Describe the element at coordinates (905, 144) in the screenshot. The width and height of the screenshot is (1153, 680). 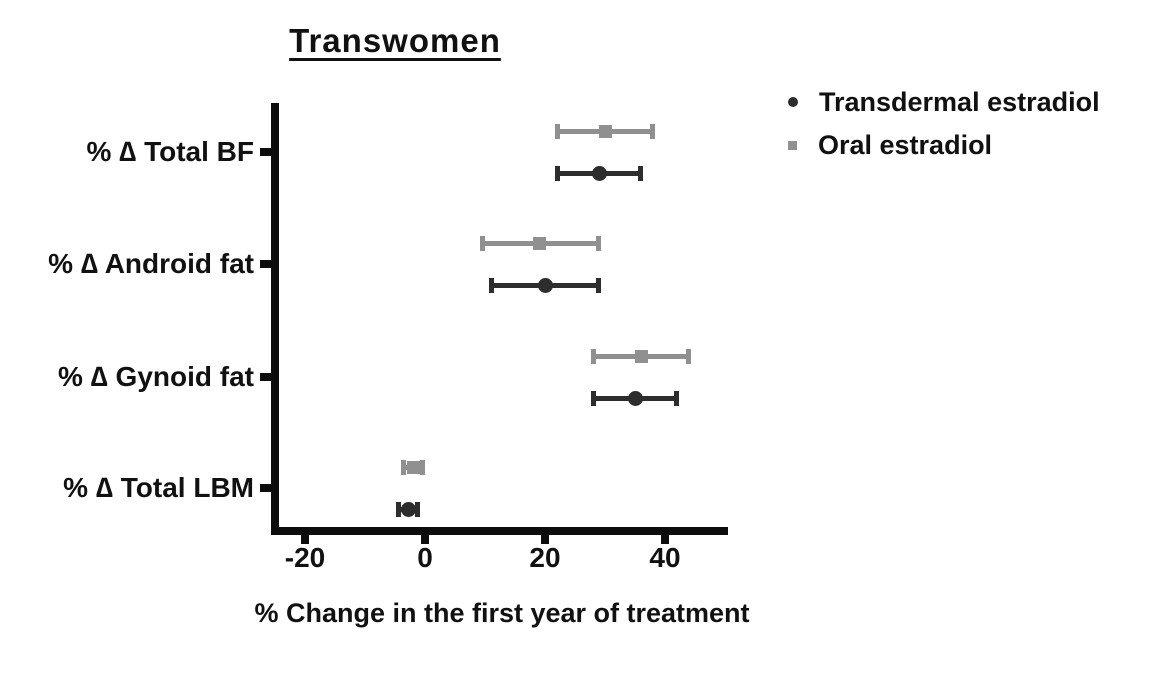
I see `legend-label: Oral estradiol` at that location.